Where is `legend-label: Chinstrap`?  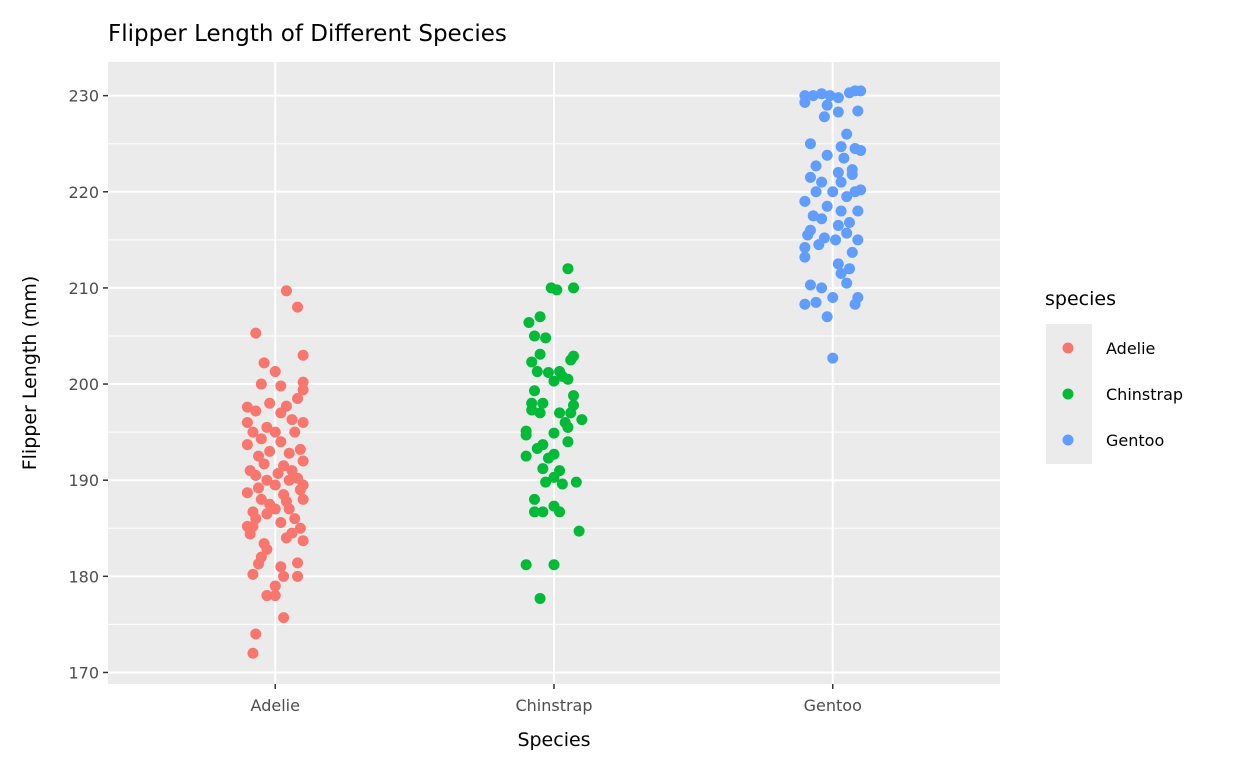
legend-label: Chinstrap is located at coordinates (1144, 394).